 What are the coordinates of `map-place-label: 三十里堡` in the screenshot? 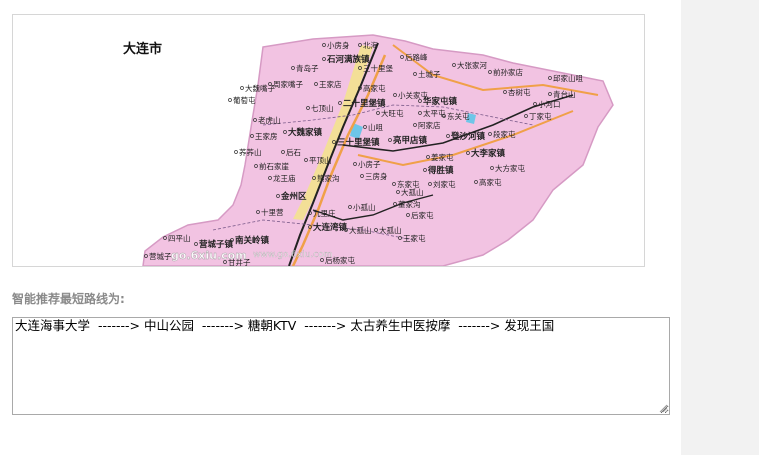 It's located at (378, 68).